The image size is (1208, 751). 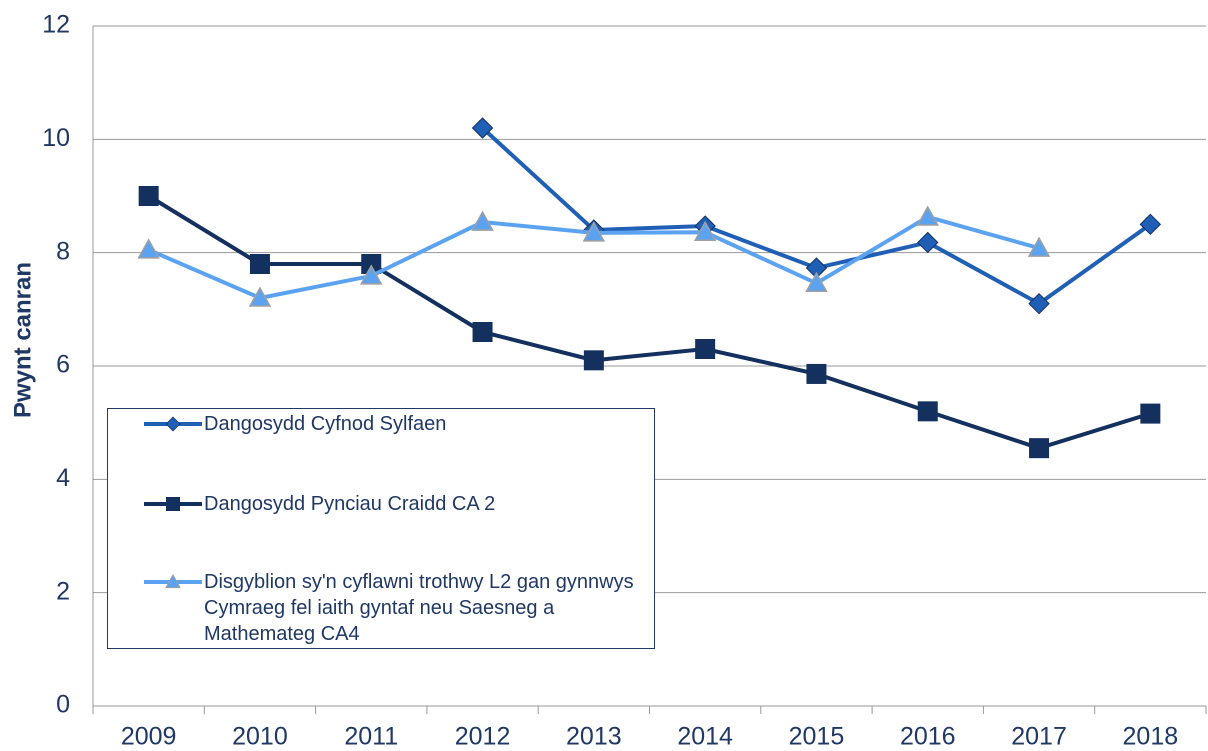 I want to click on y-tick-label: 0, so click(x=63, y=705).